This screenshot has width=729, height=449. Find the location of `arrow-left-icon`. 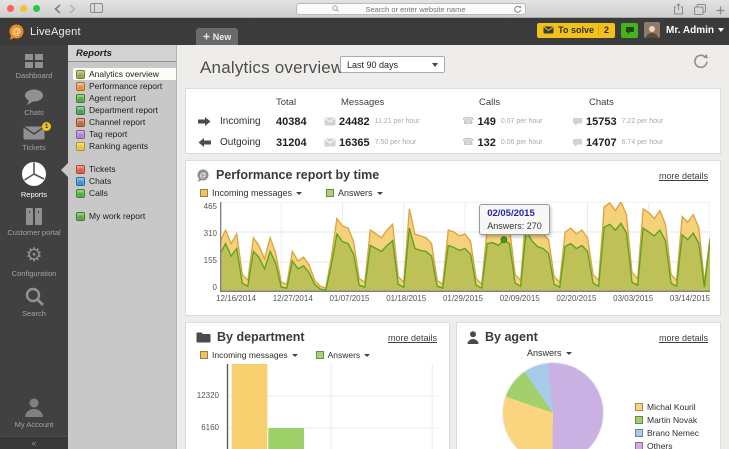

arrow-left-icon is located at coordinates (204, 142).